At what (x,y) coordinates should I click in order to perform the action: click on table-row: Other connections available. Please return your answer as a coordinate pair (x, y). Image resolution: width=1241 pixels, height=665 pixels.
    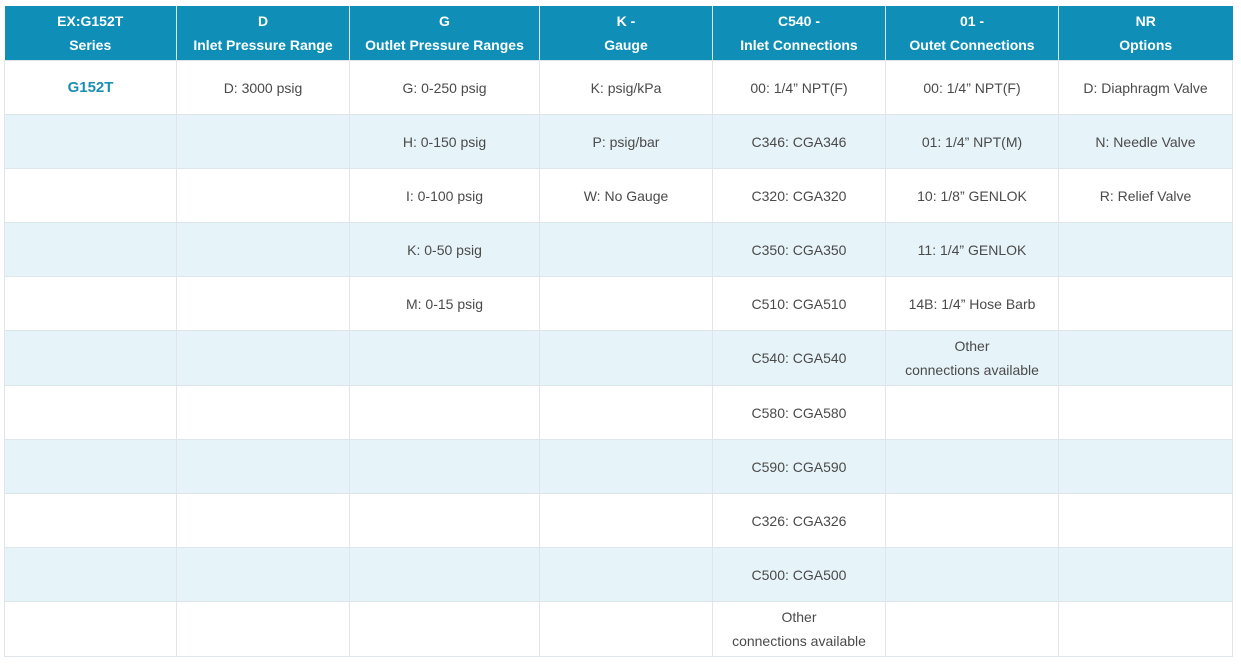
    Looking at the image, I should click on (618, 629).